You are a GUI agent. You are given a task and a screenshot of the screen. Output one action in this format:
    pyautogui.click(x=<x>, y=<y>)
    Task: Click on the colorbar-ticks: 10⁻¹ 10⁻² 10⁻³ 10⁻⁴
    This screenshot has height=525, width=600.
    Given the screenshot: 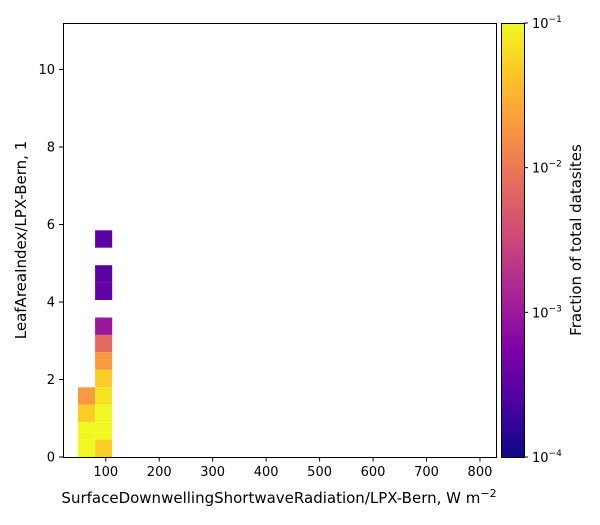 What is the action you would take?
    pyautogui.click(x=543, y=240)
    